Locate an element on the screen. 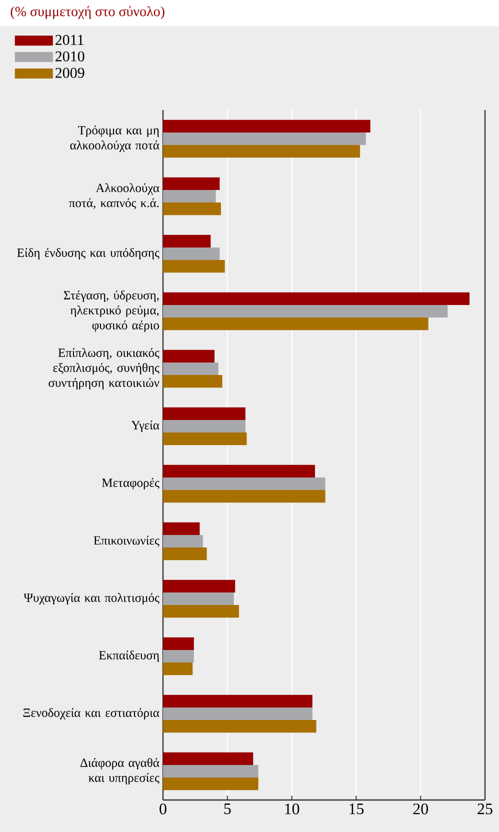 Image resolution: width=499 pixels, height=832 pixels. x-tick-label: 5 is located at coordinates (227, 809).